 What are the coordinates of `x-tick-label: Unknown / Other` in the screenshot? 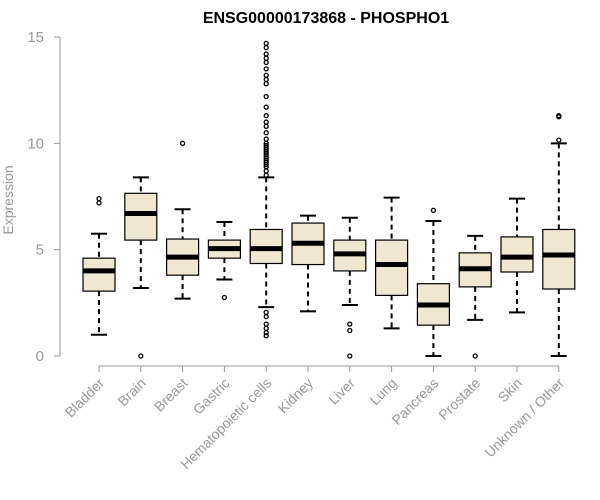 It's located at (524, 418).